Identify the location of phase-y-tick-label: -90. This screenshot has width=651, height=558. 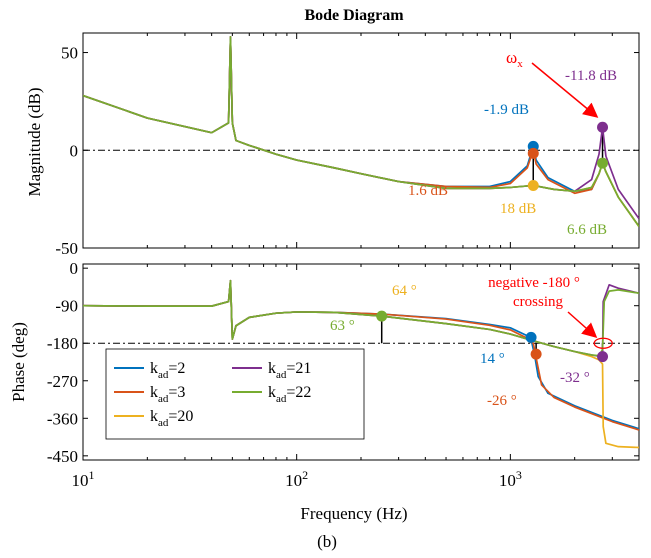
(66, 306).